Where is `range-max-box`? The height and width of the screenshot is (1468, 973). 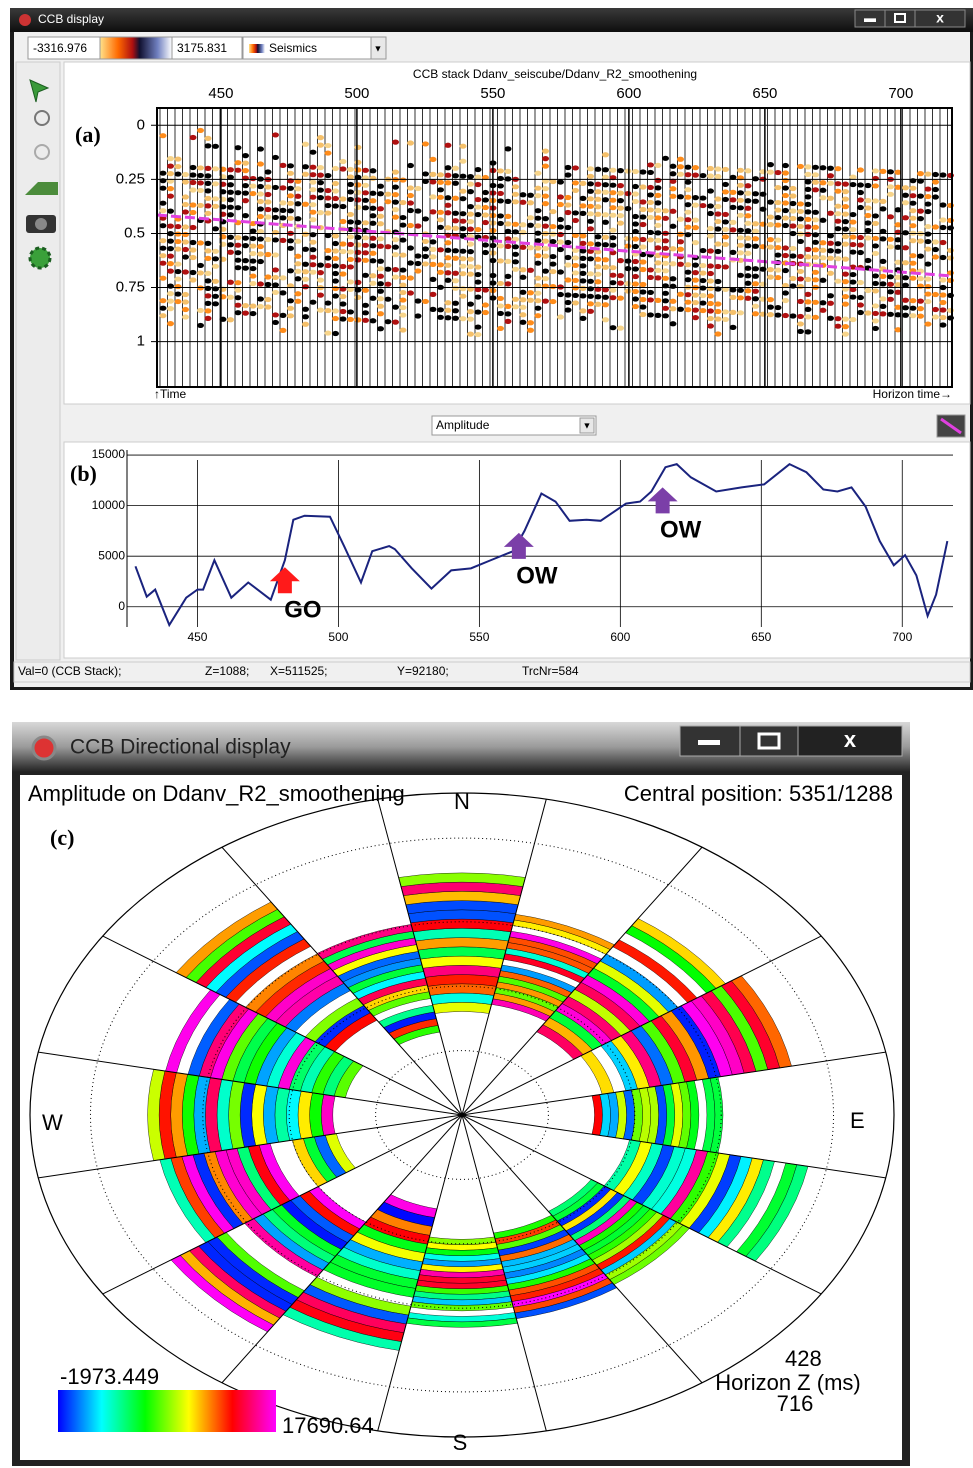
range-max-box is located at coordinates (207, 48).